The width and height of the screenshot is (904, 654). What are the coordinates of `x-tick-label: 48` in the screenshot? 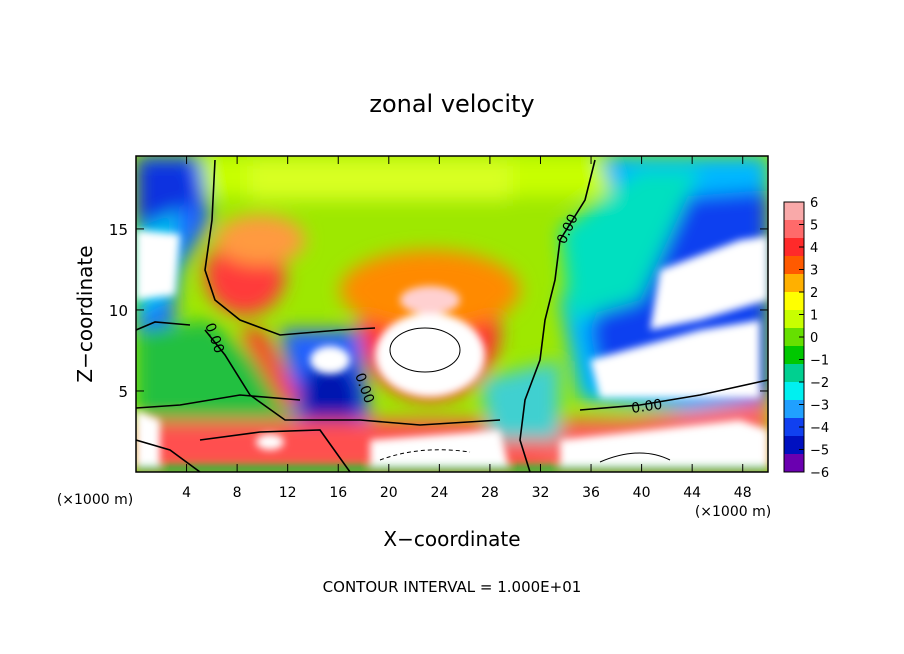 It's located at (743, 493).